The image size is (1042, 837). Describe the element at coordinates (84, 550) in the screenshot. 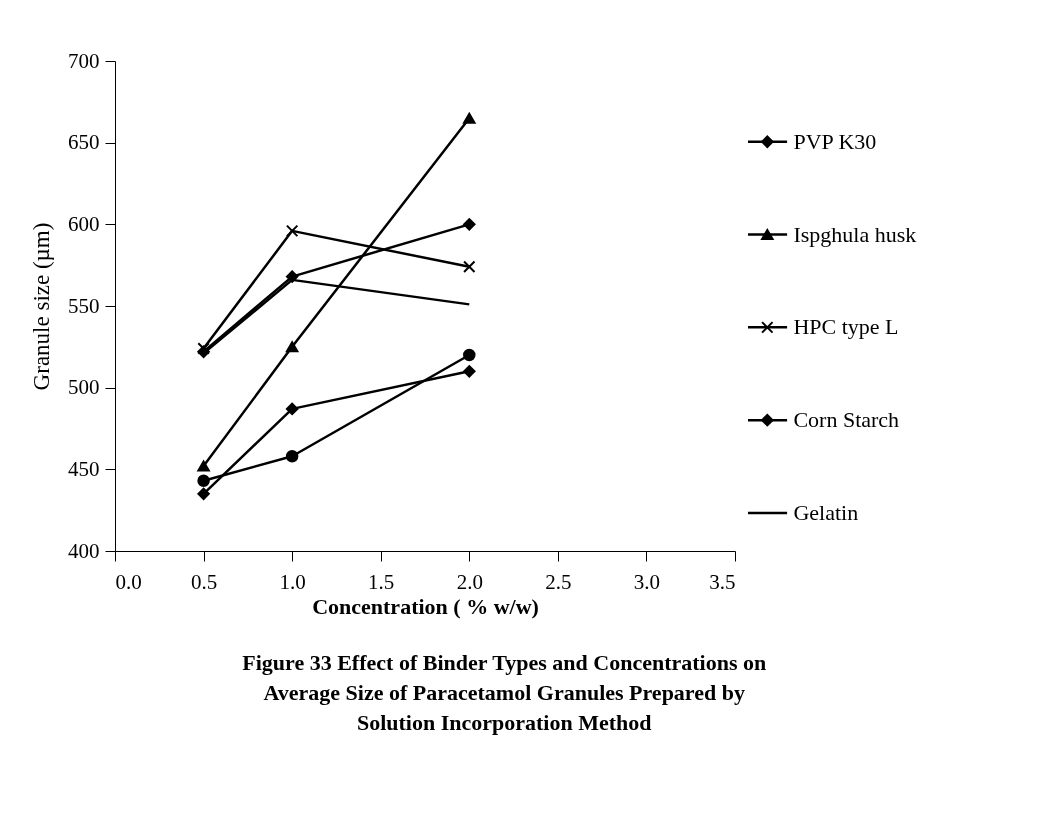

I see `y-tick-label: 400` at that location.